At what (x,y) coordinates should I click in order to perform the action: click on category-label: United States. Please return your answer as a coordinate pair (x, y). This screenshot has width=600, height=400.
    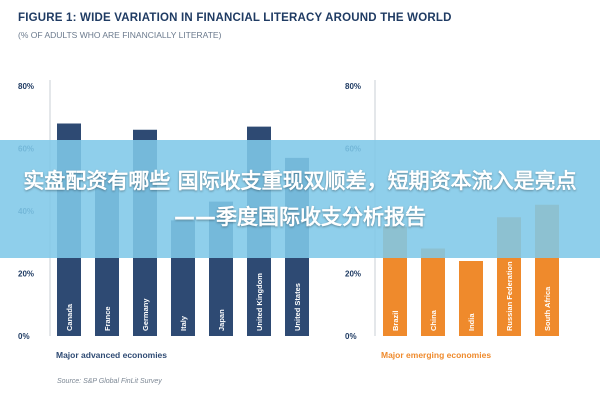
    Looking at the image, I should click on (297, 307).